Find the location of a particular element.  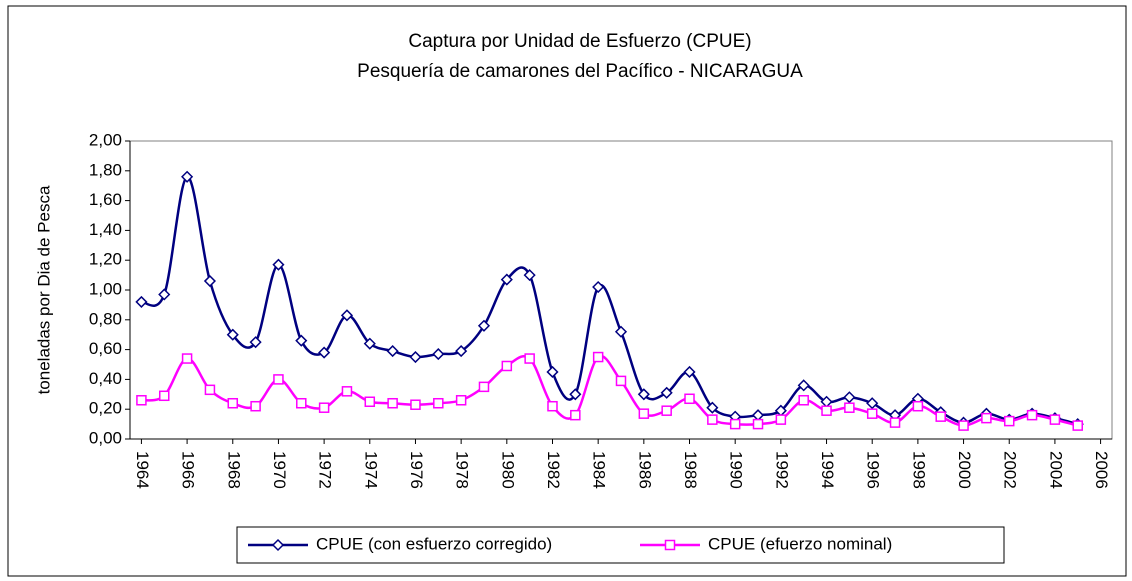

x-tick-label: 1994 is located at coordinates (827, 470).